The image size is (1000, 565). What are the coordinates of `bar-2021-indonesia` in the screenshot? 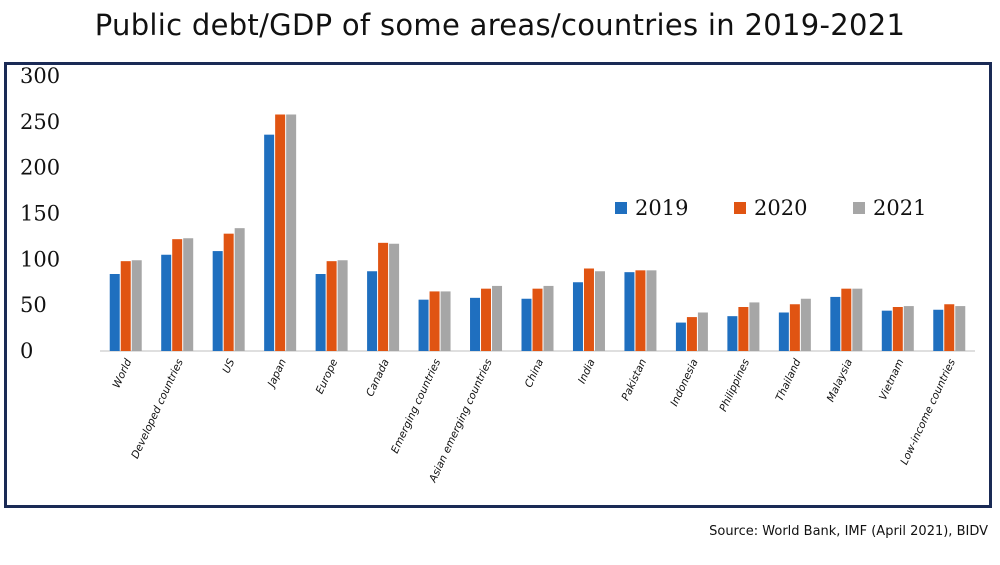 It's located at (702, 331).